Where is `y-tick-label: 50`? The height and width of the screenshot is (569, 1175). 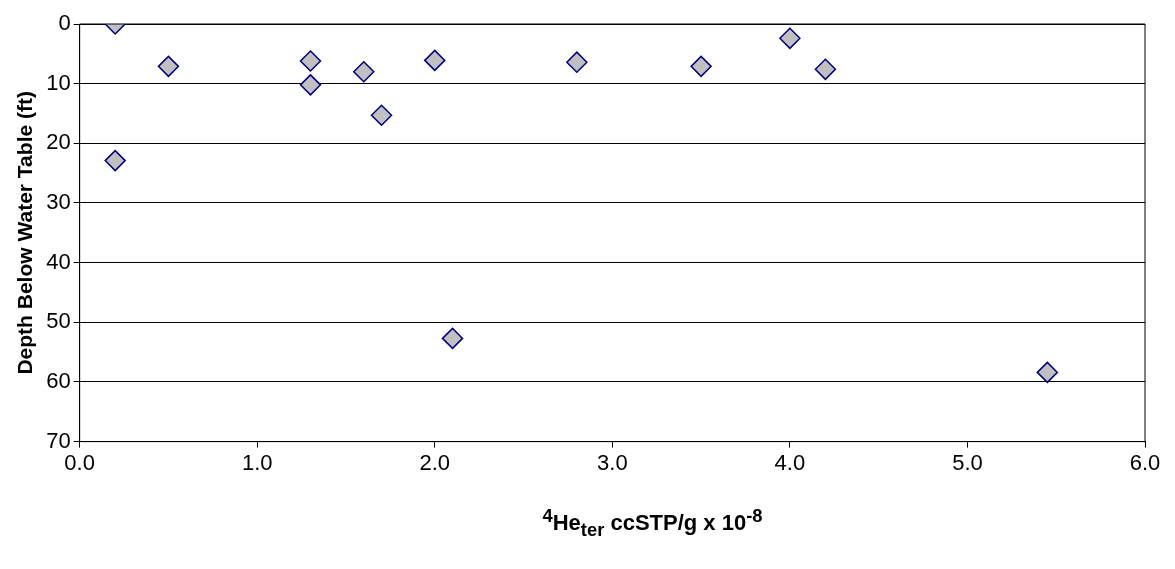 y-tick-label: 50 is located at coordinates (58, 321).